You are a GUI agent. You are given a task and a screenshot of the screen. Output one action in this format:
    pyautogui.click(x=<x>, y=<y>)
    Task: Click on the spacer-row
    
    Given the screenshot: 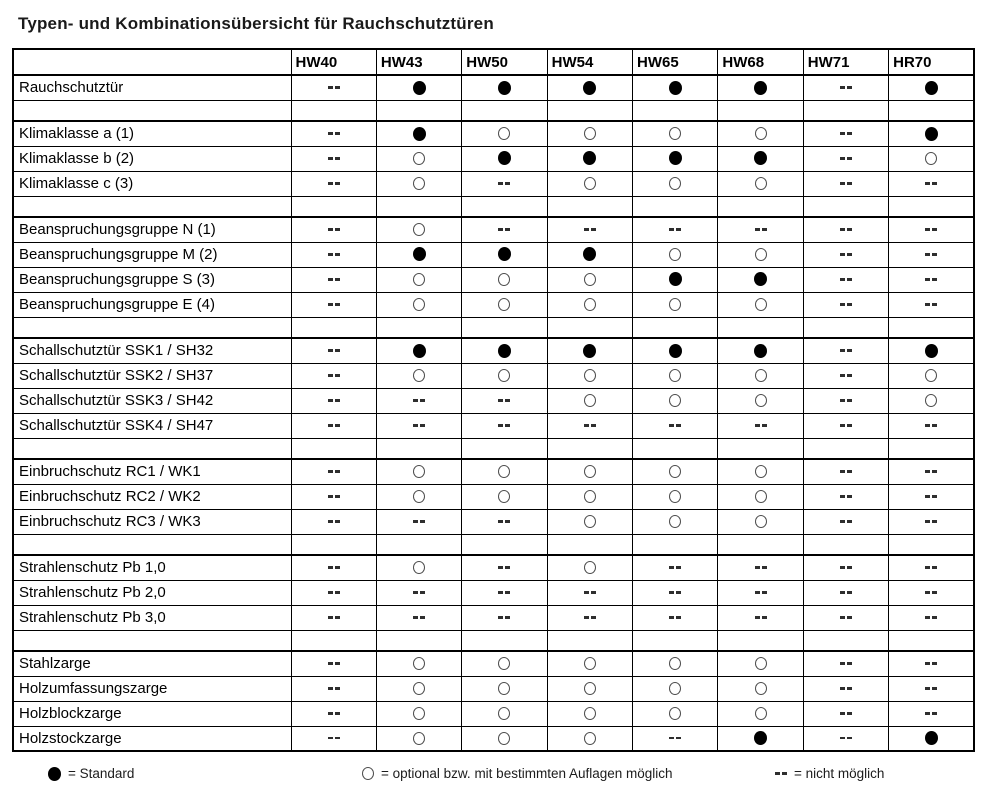 What is the action you would take?
    pyautogui.click(x=493, y=544)
    